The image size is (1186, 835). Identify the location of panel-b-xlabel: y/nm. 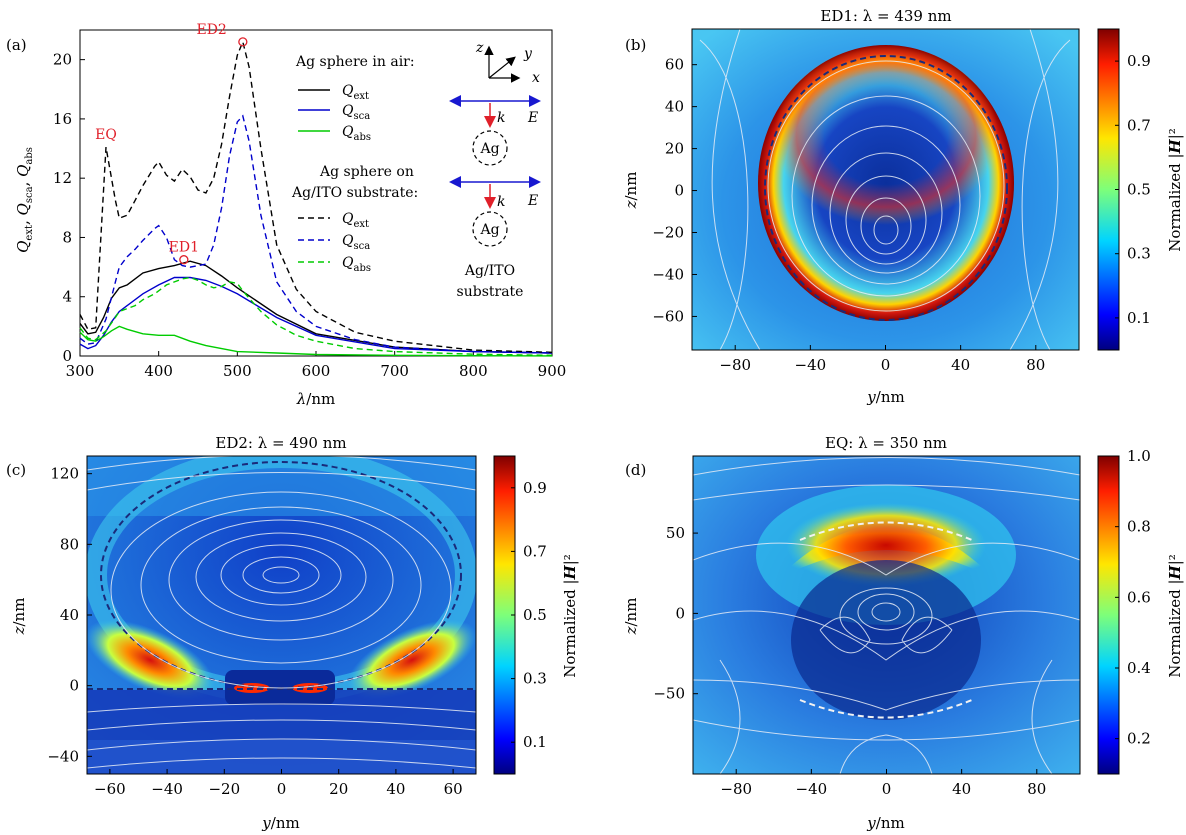
(885, 397).